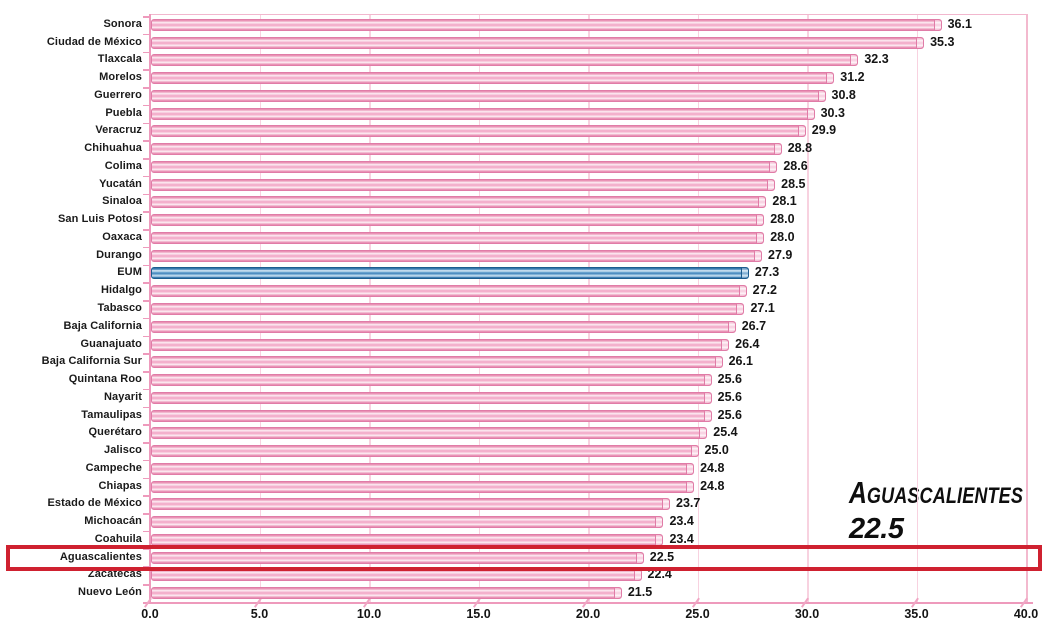 This screenshot has height=629, width=1053. Describe the element at coordinates (123, 165) in the screenshot. I see `category-label-colima: Colima` at that location.